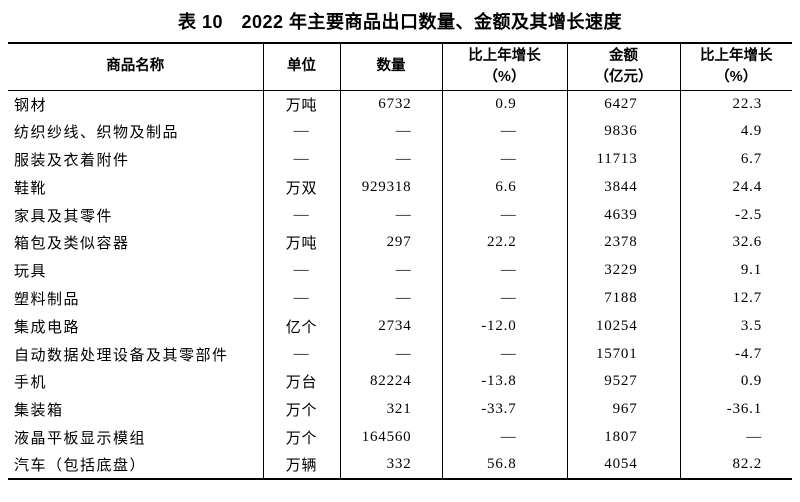 The image size is (800, 502). What do you see at coordinates (624, 215) in the screenshot?
I see `amount-cell: 4639` at bounding box center [624, 215].